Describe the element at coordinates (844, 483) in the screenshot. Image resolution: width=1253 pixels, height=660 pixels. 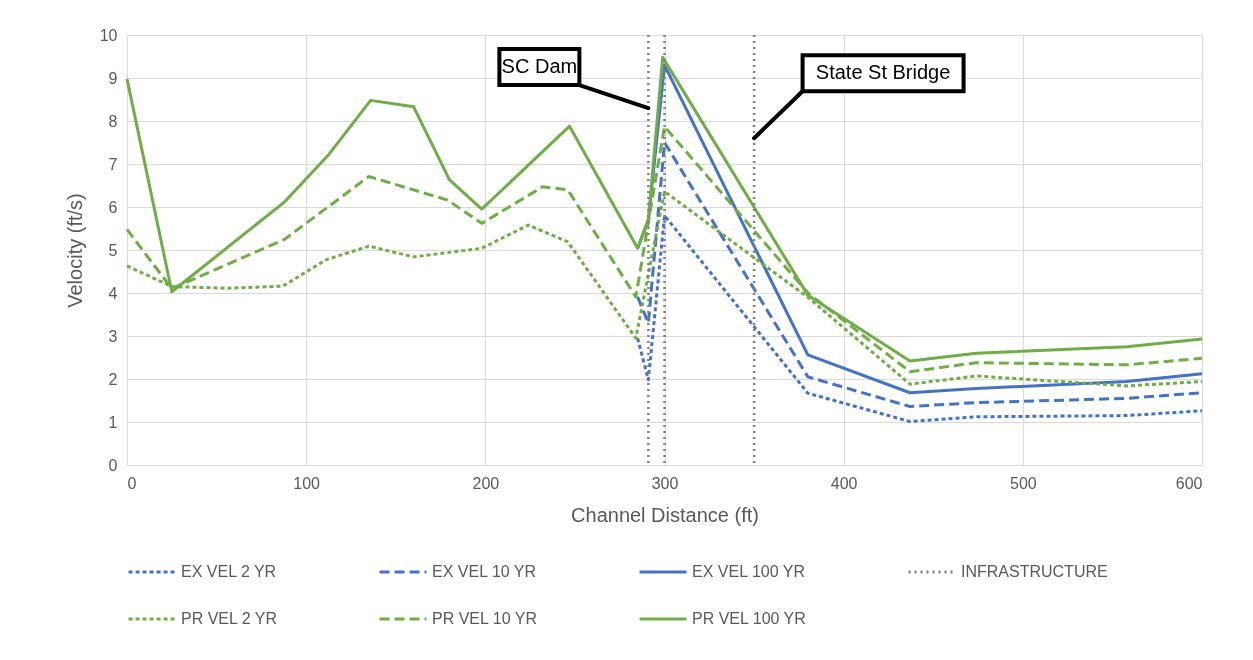
I see `x-tick-label: 400` at that location.